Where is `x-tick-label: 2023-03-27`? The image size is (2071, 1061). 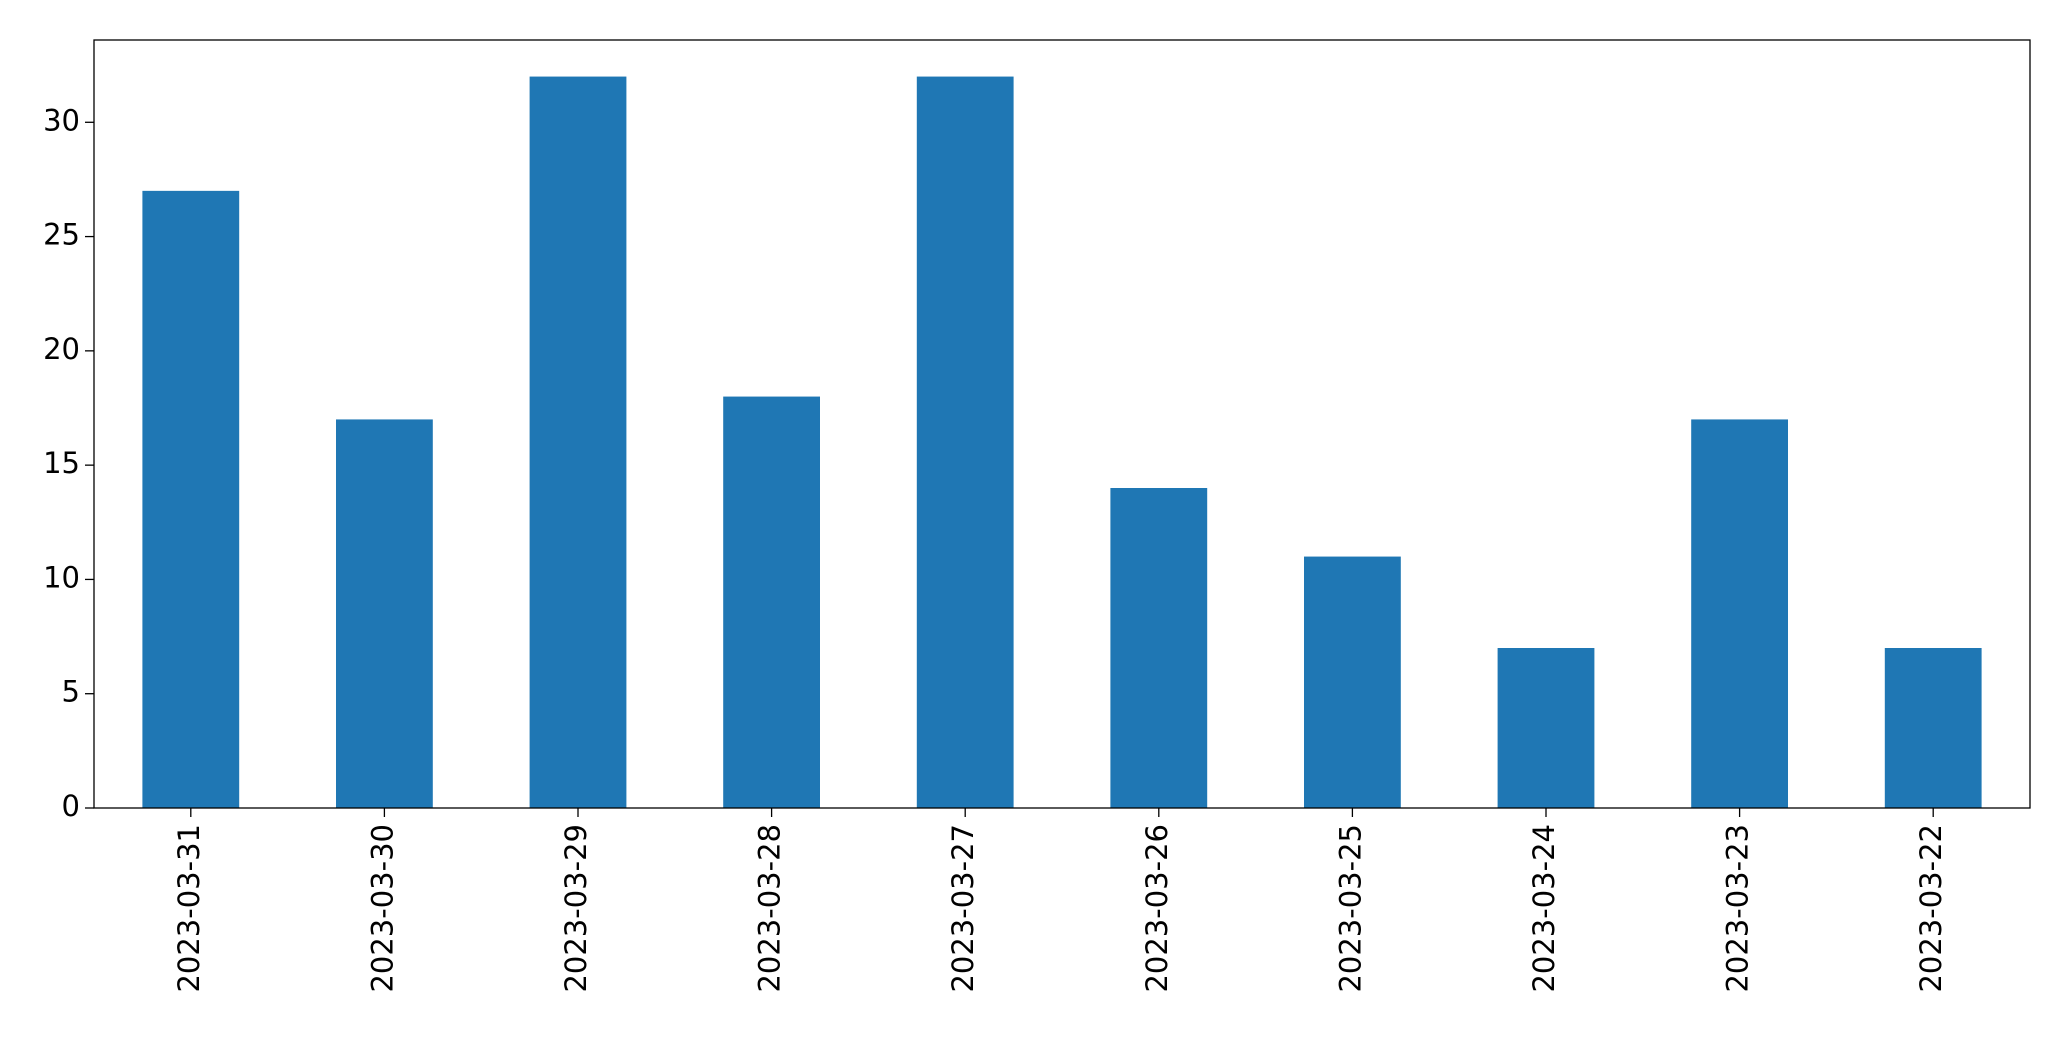
x-tick-label: 2023-03-27 is located at coordinates (963, 908).